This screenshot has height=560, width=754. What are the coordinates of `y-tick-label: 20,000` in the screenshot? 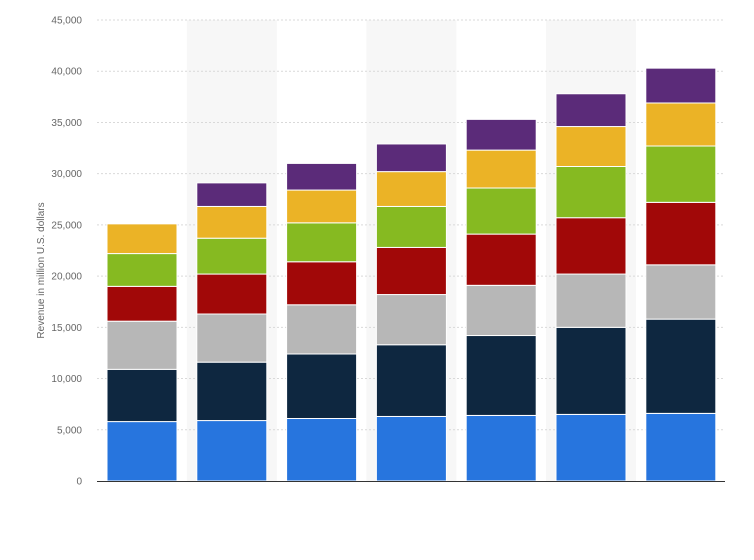 It's located at (66, 277).